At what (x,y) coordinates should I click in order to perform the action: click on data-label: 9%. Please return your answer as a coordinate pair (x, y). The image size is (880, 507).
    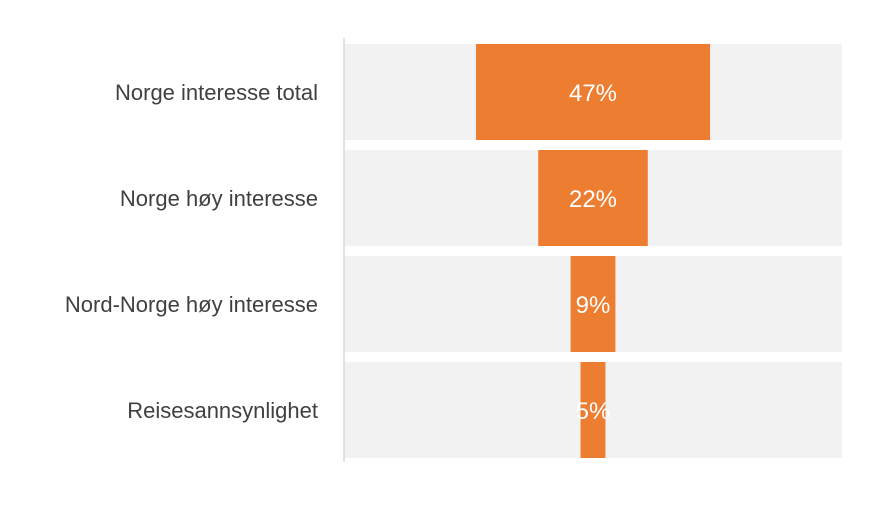
    Looking at the image, I should click on (593, 305).